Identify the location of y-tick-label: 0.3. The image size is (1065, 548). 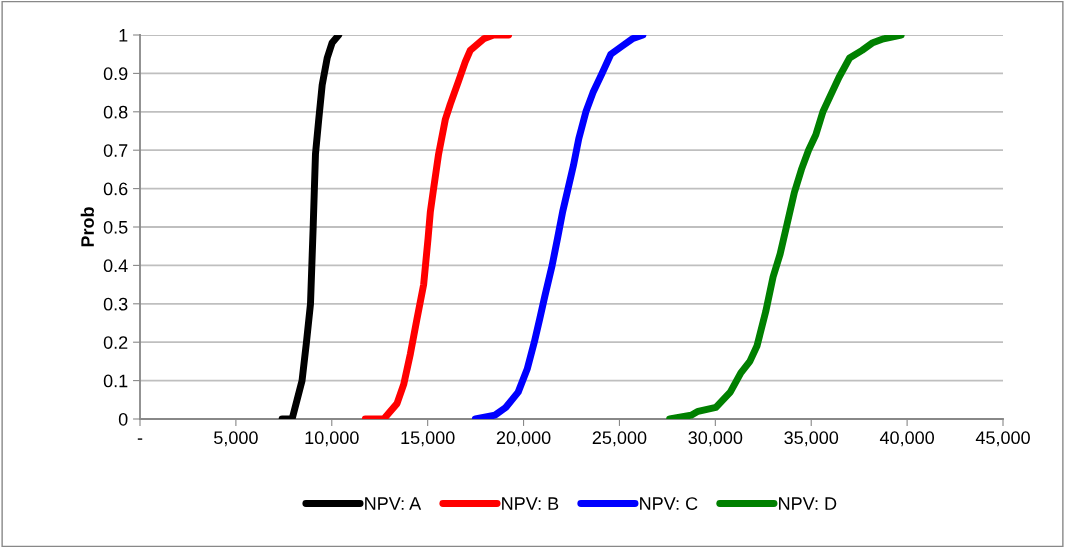
(115, 304).